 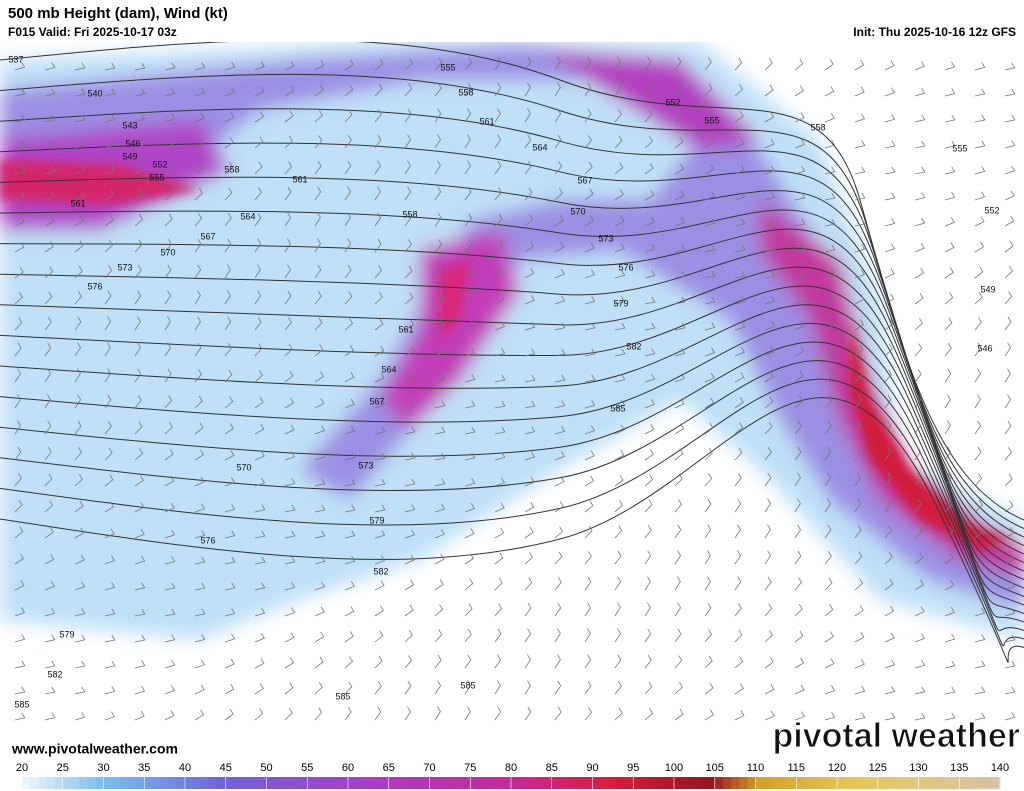 What do you see at coordinates (1000, 768) in the screenshot?
I see `colorbar-tick-label: 140` at bounding box center [1000, 768].